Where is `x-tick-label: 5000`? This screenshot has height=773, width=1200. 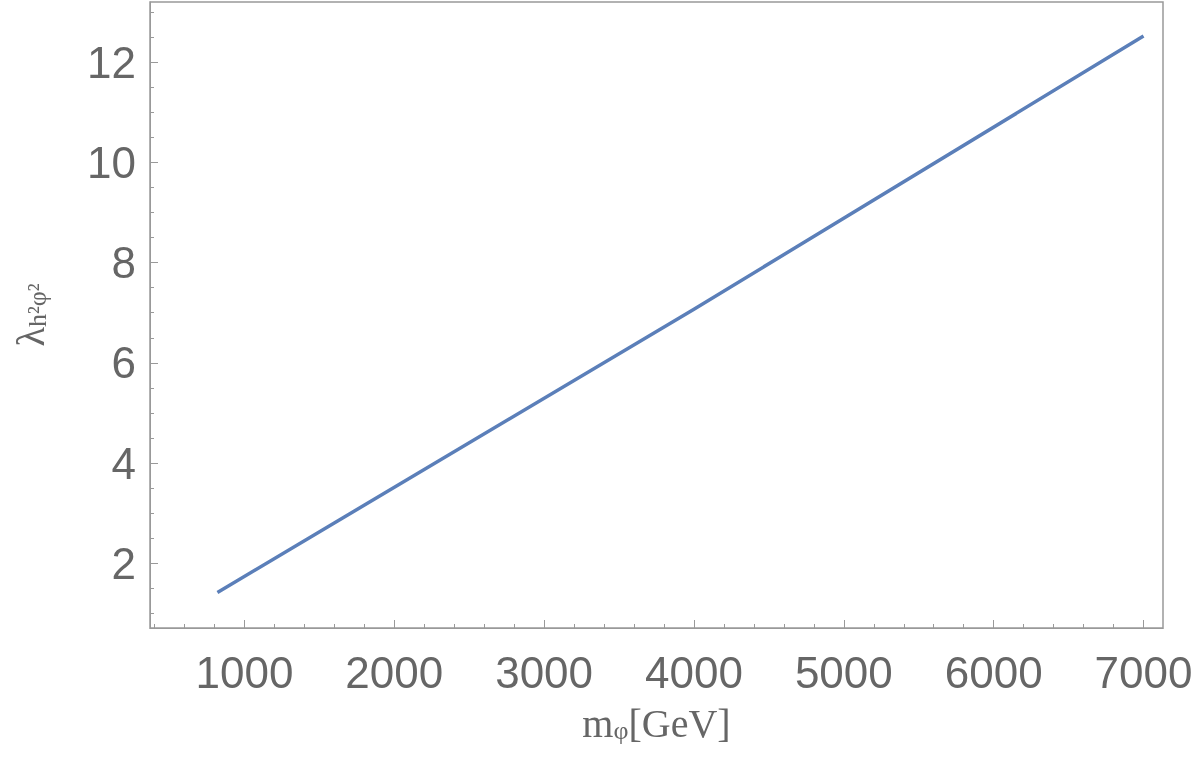
x-tick-label: 5000 is located at coordinates (843, 672).